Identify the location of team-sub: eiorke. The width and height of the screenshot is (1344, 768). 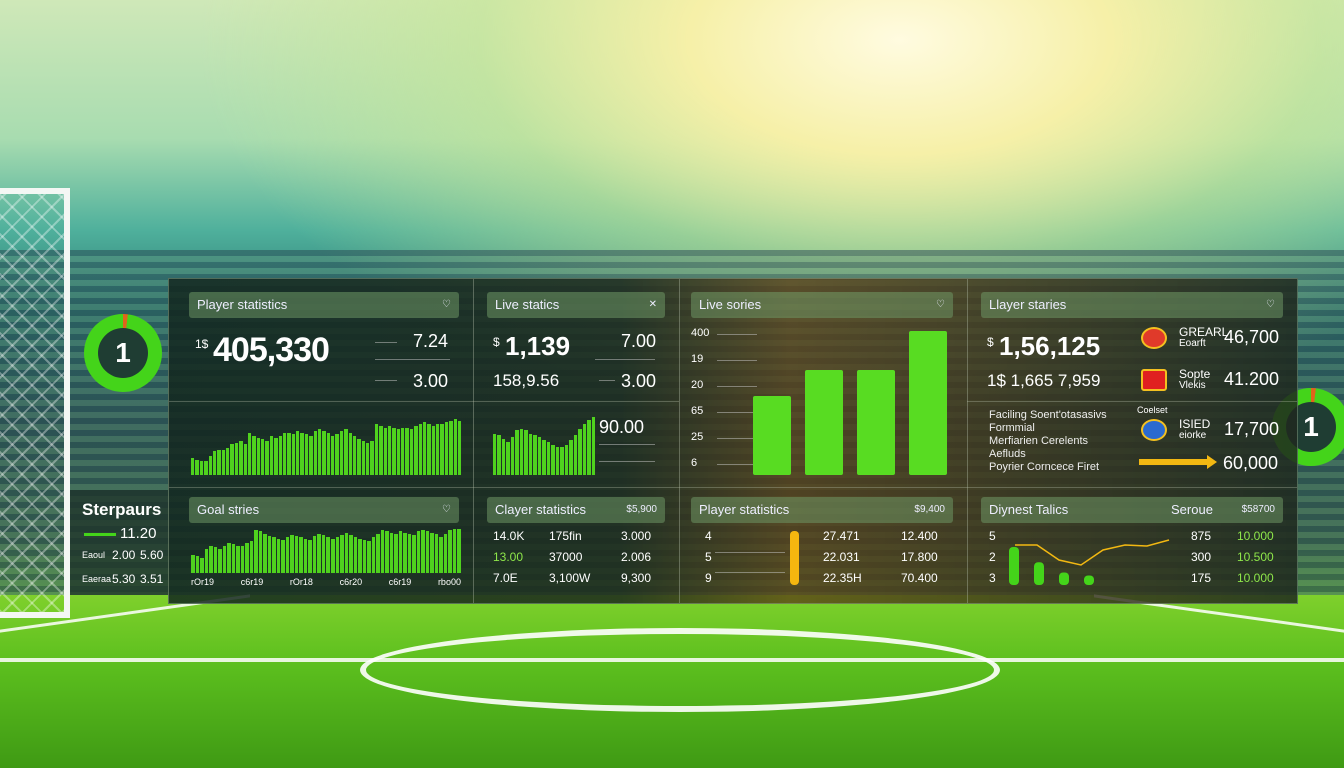
(1193, 435).